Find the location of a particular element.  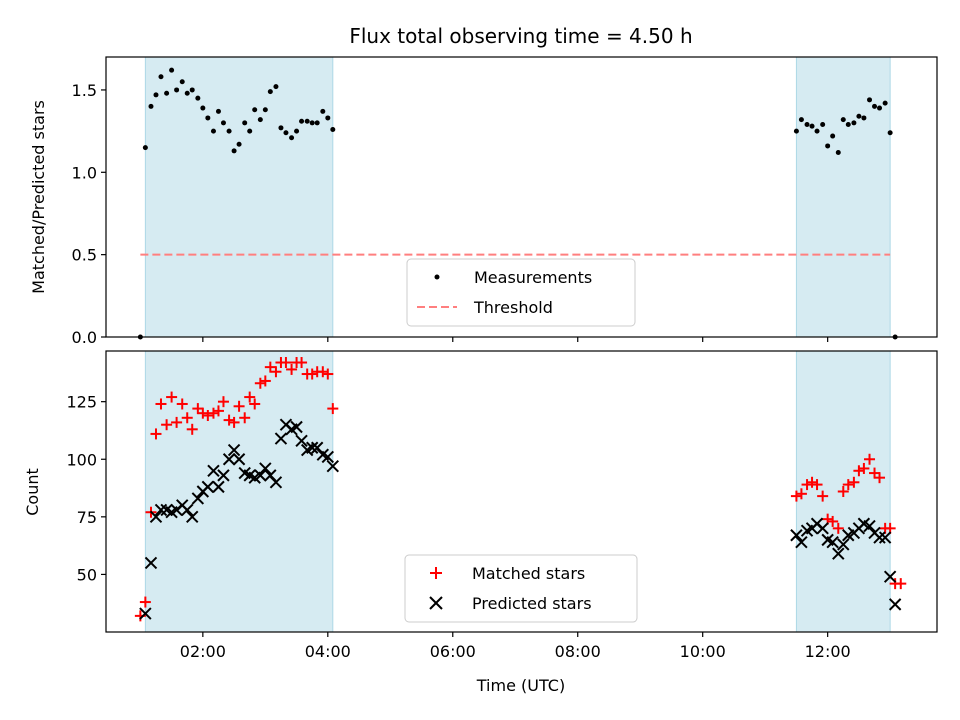

bottom-y-ticks: 50 75 100 125 is located at coordinates (86, 488).